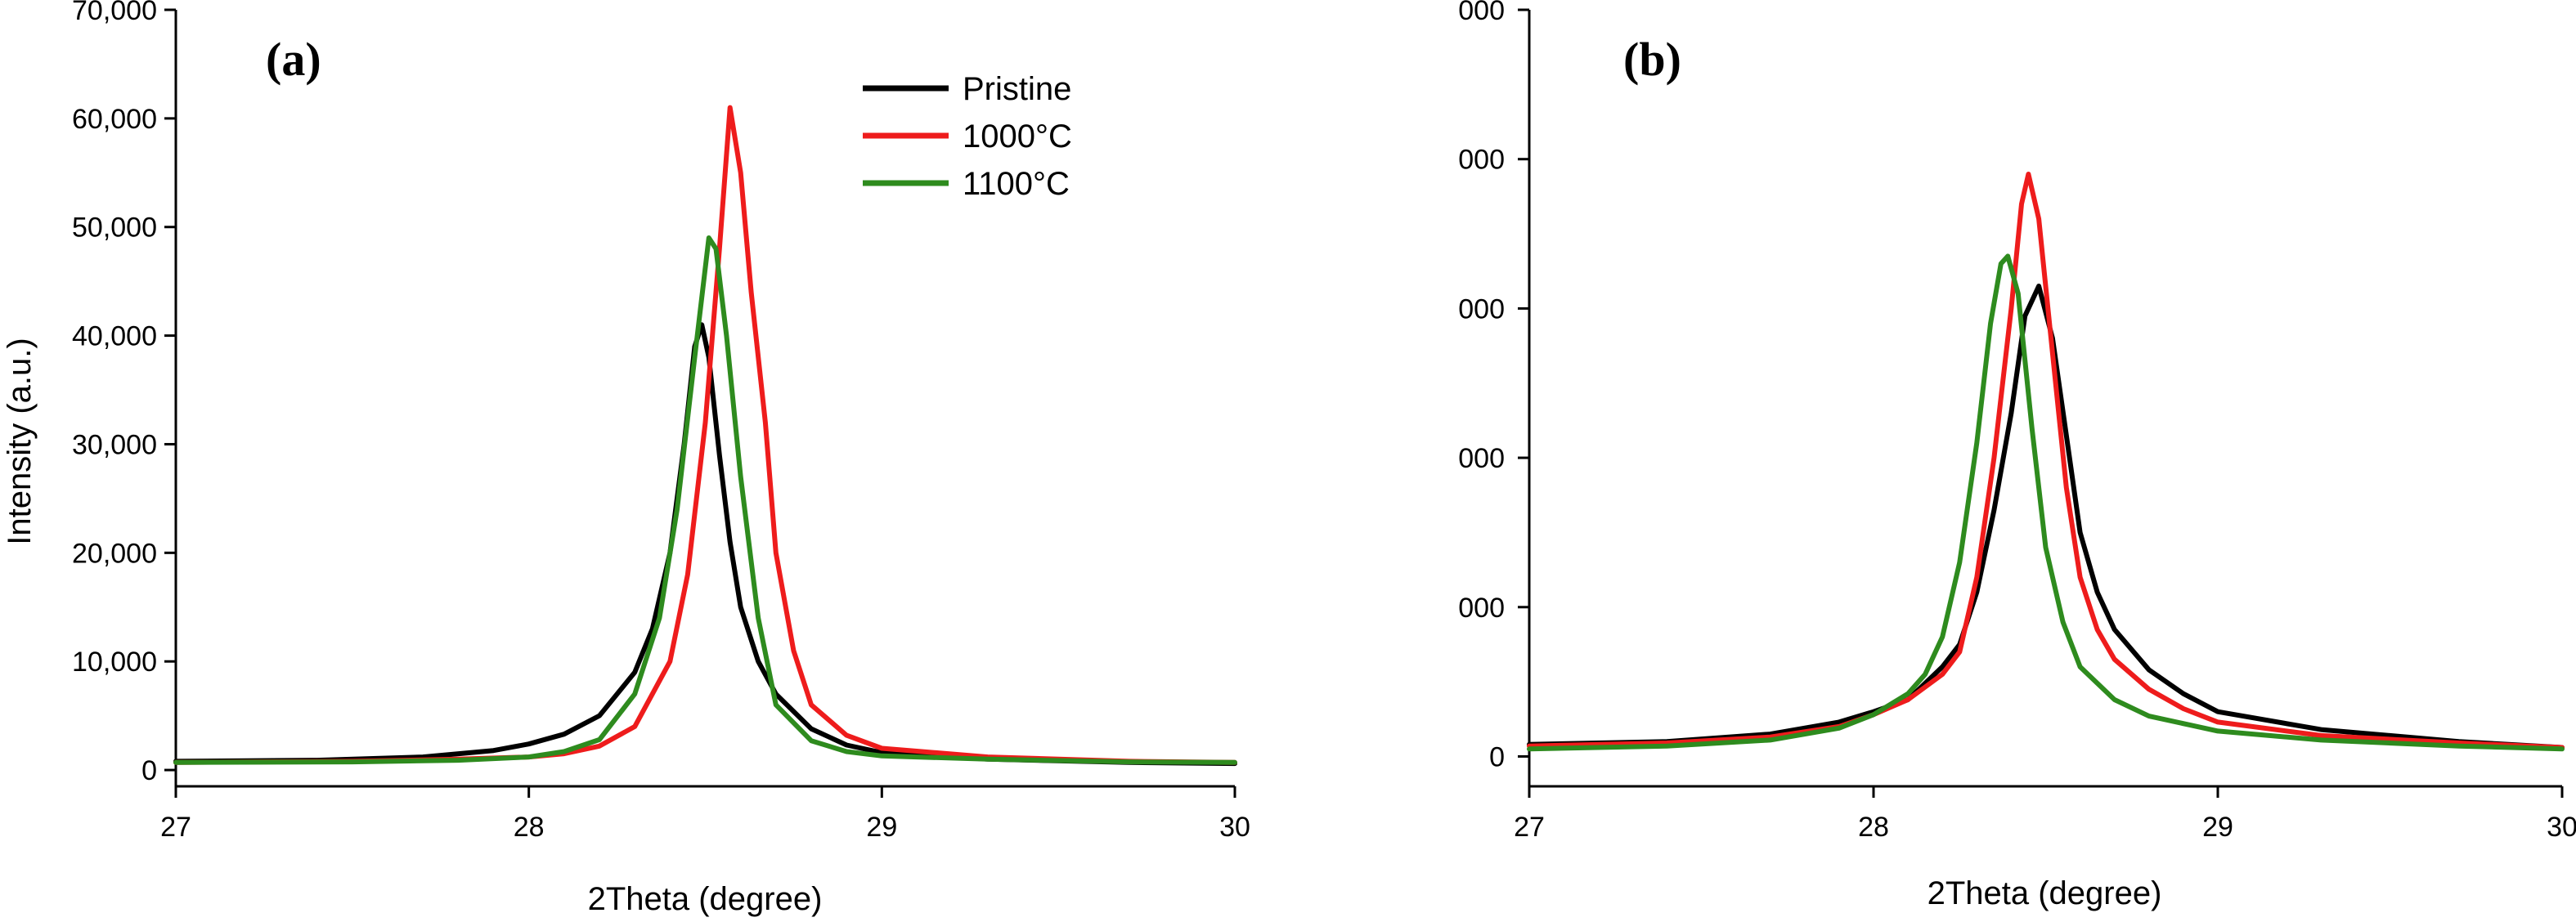  What do you see at coordinates (1017, 89) in the screenshot?
I see `legend-label-pristine: Pristine` at bounding box center [1017, 89].